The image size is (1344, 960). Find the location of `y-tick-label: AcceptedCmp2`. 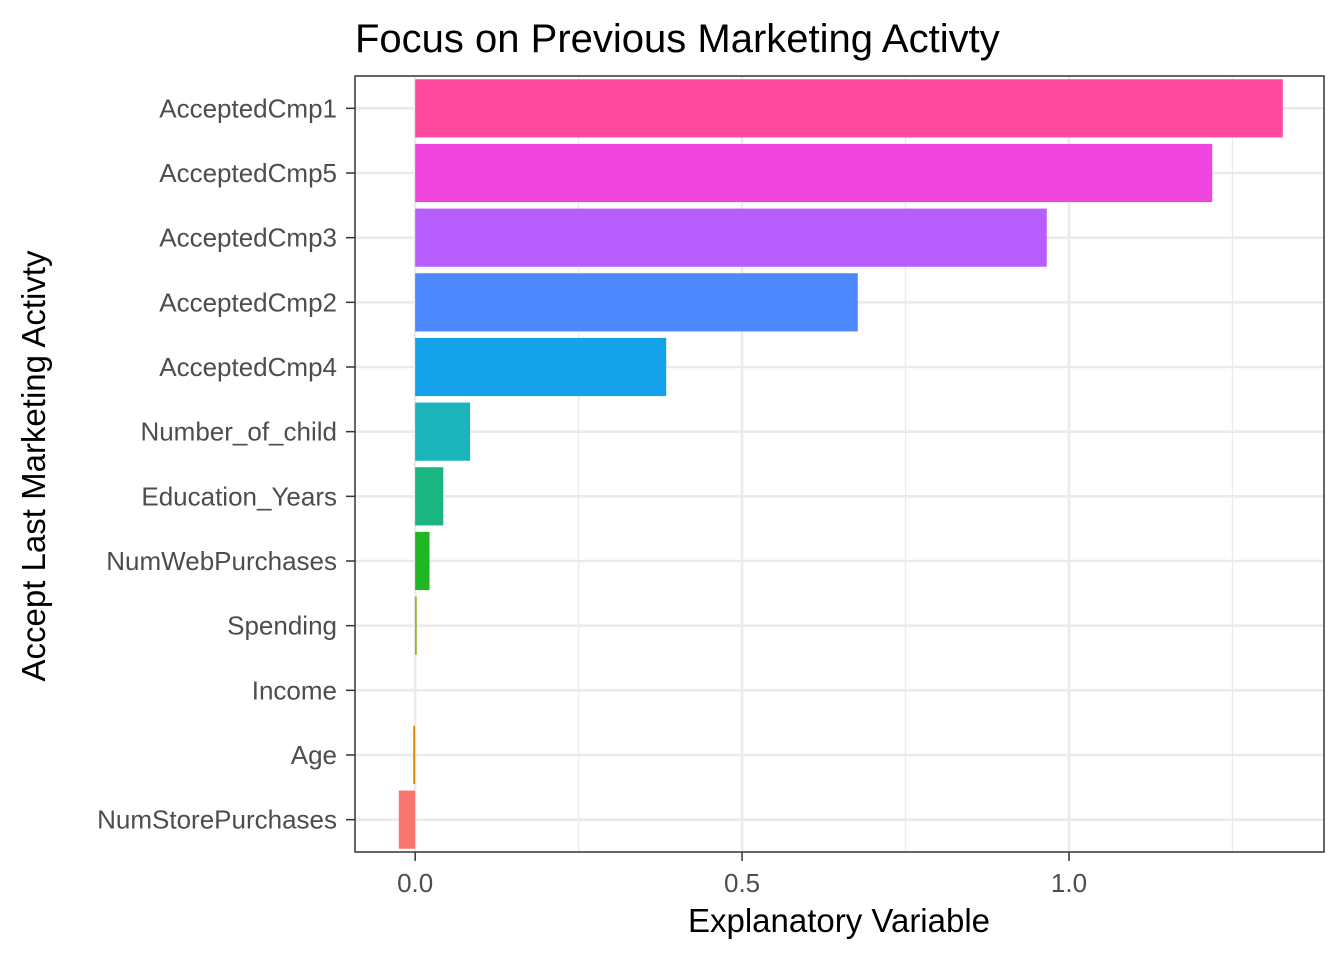

y-tick-label: AcceptedCmp2 is located at coordinates (248, 302).